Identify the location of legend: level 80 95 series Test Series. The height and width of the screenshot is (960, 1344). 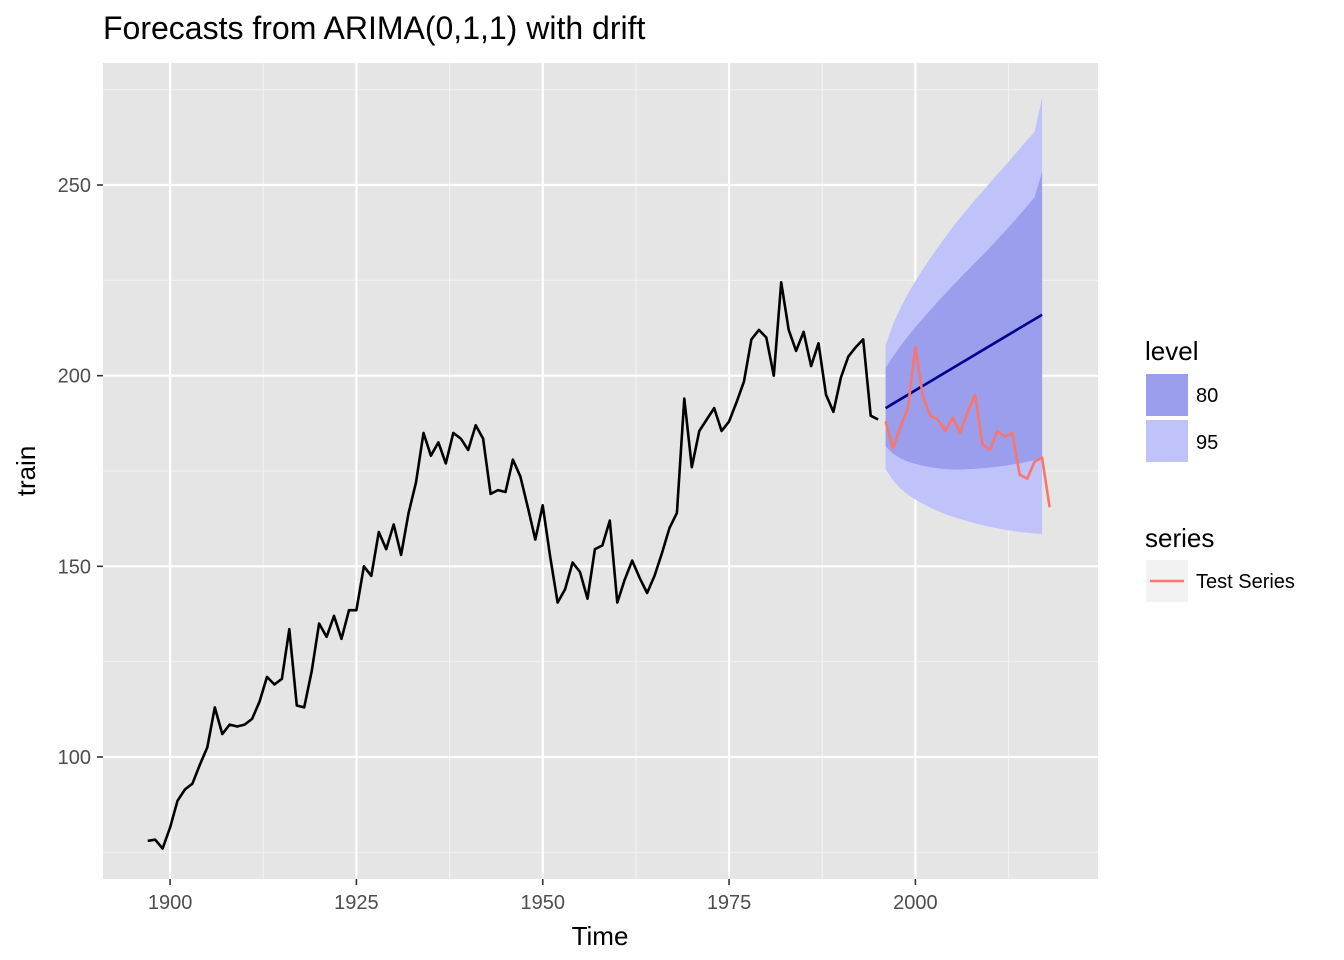
(1220, 469).